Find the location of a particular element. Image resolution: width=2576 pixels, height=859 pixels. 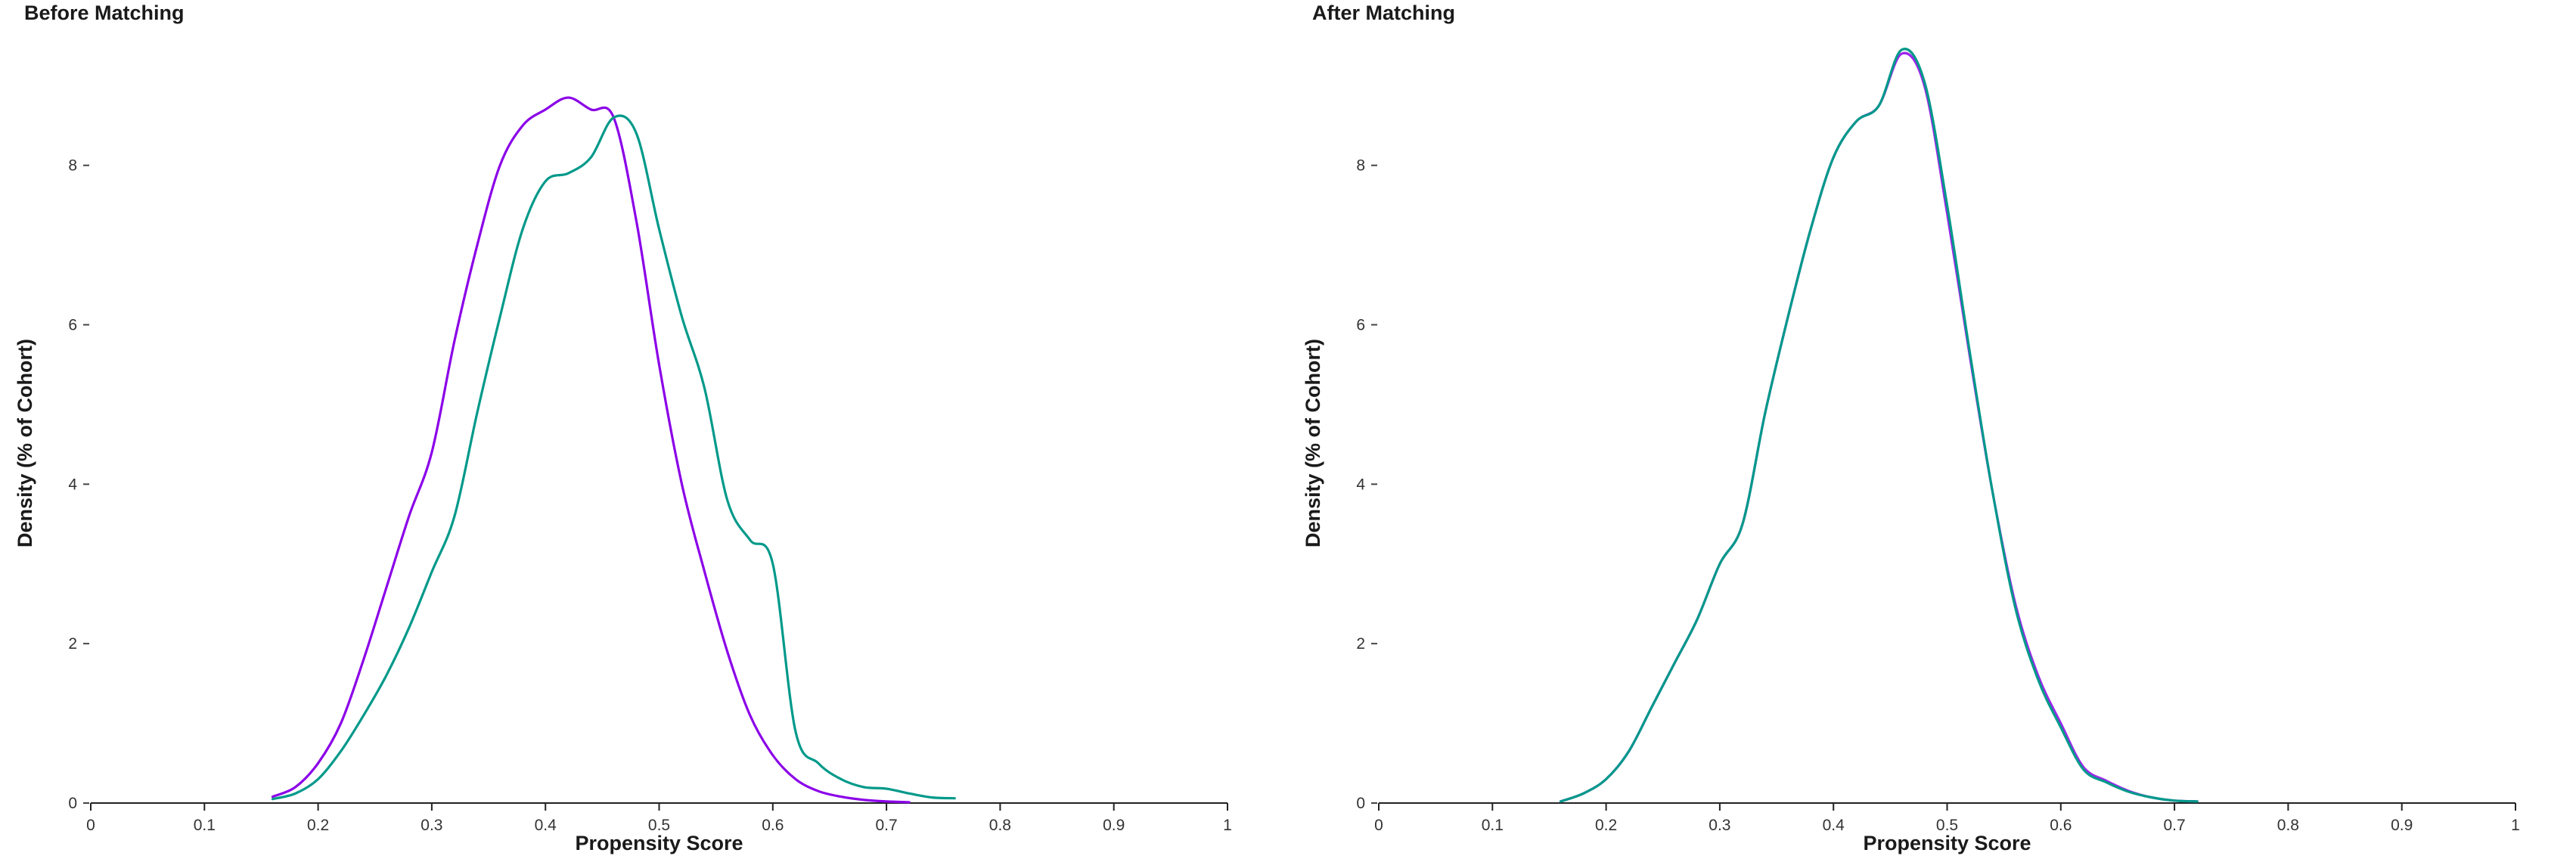

chart-title: After Matching is located at coordinates (1383, 13).